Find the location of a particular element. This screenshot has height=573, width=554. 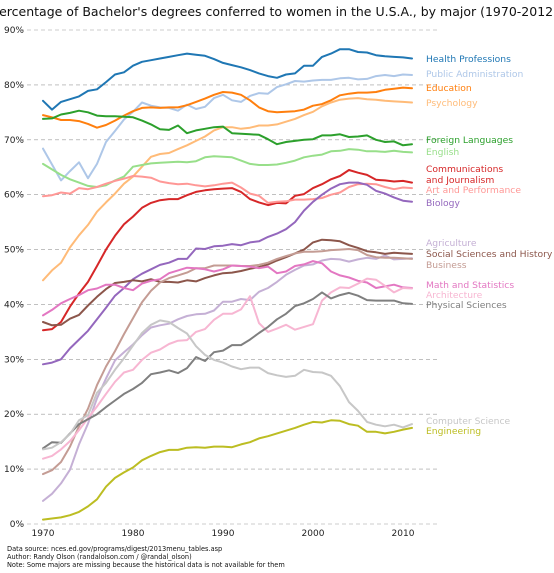

series-label: Communications and Journalism is located at coordinates (464, 175).